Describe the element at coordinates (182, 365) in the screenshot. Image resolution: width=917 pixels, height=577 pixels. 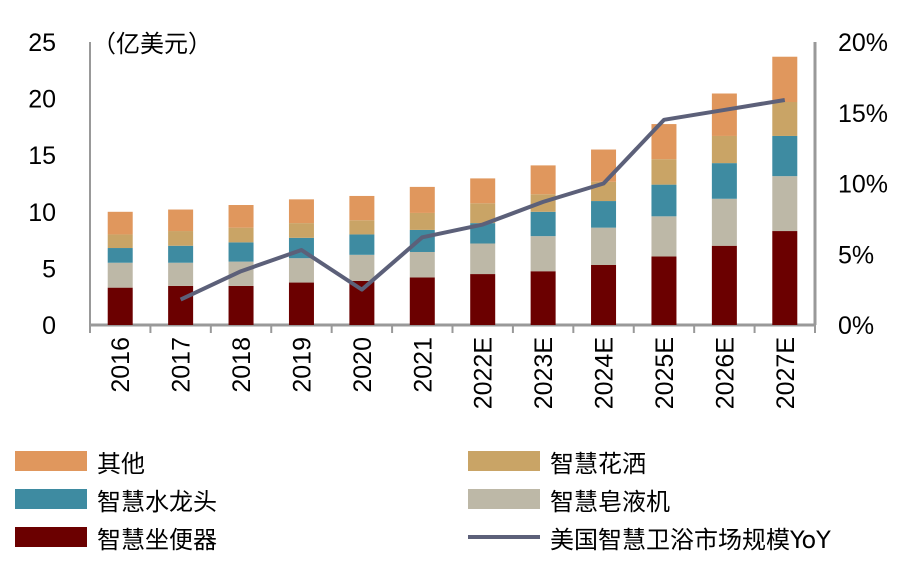
I see `x-tick-label: 2017` at that location.